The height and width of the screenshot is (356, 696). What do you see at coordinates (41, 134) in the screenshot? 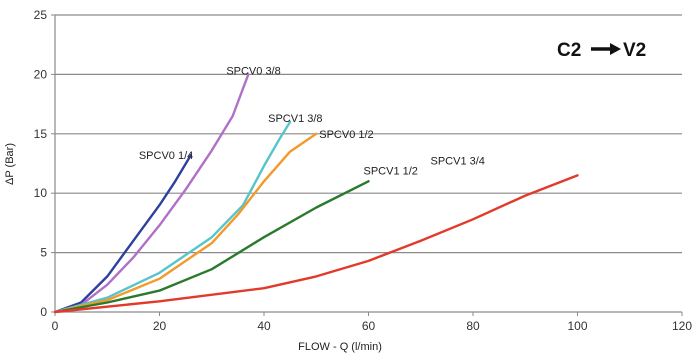
I see `y-tick-label: 15` at bounding box center [41, 134].